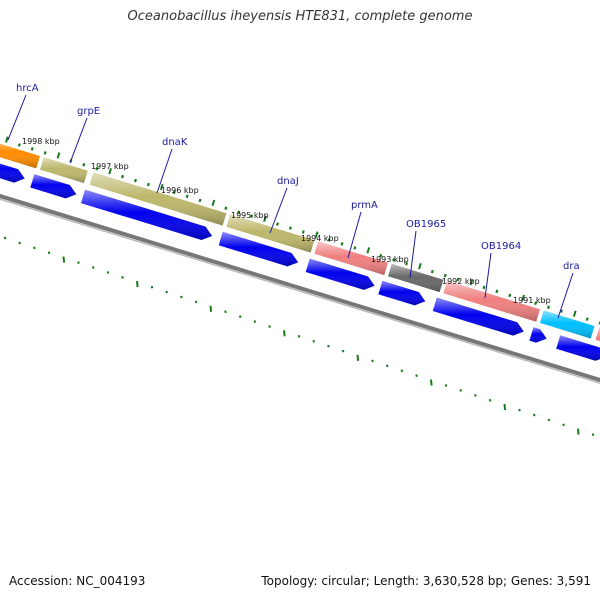  Describe the element at coordinates (41, 141) in the screenshot. I see `kbp-label: 1998 kbp` at that location.